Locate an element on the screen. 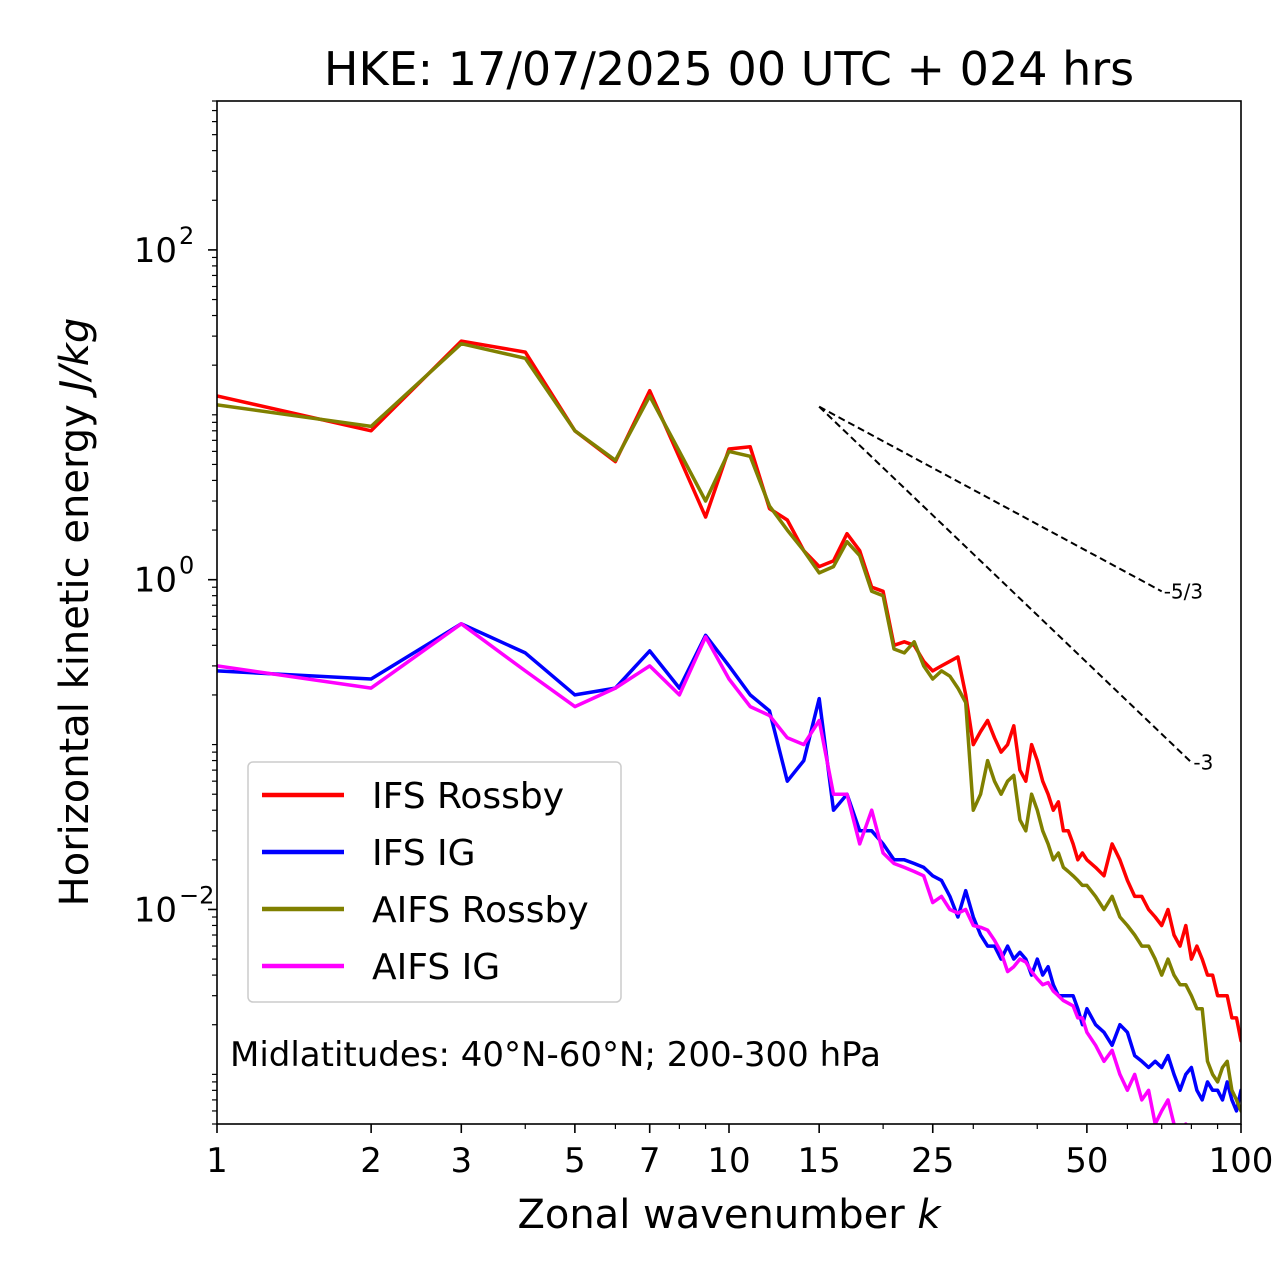  y-tick-exponent: 0 is located at coordinates (186, 566).